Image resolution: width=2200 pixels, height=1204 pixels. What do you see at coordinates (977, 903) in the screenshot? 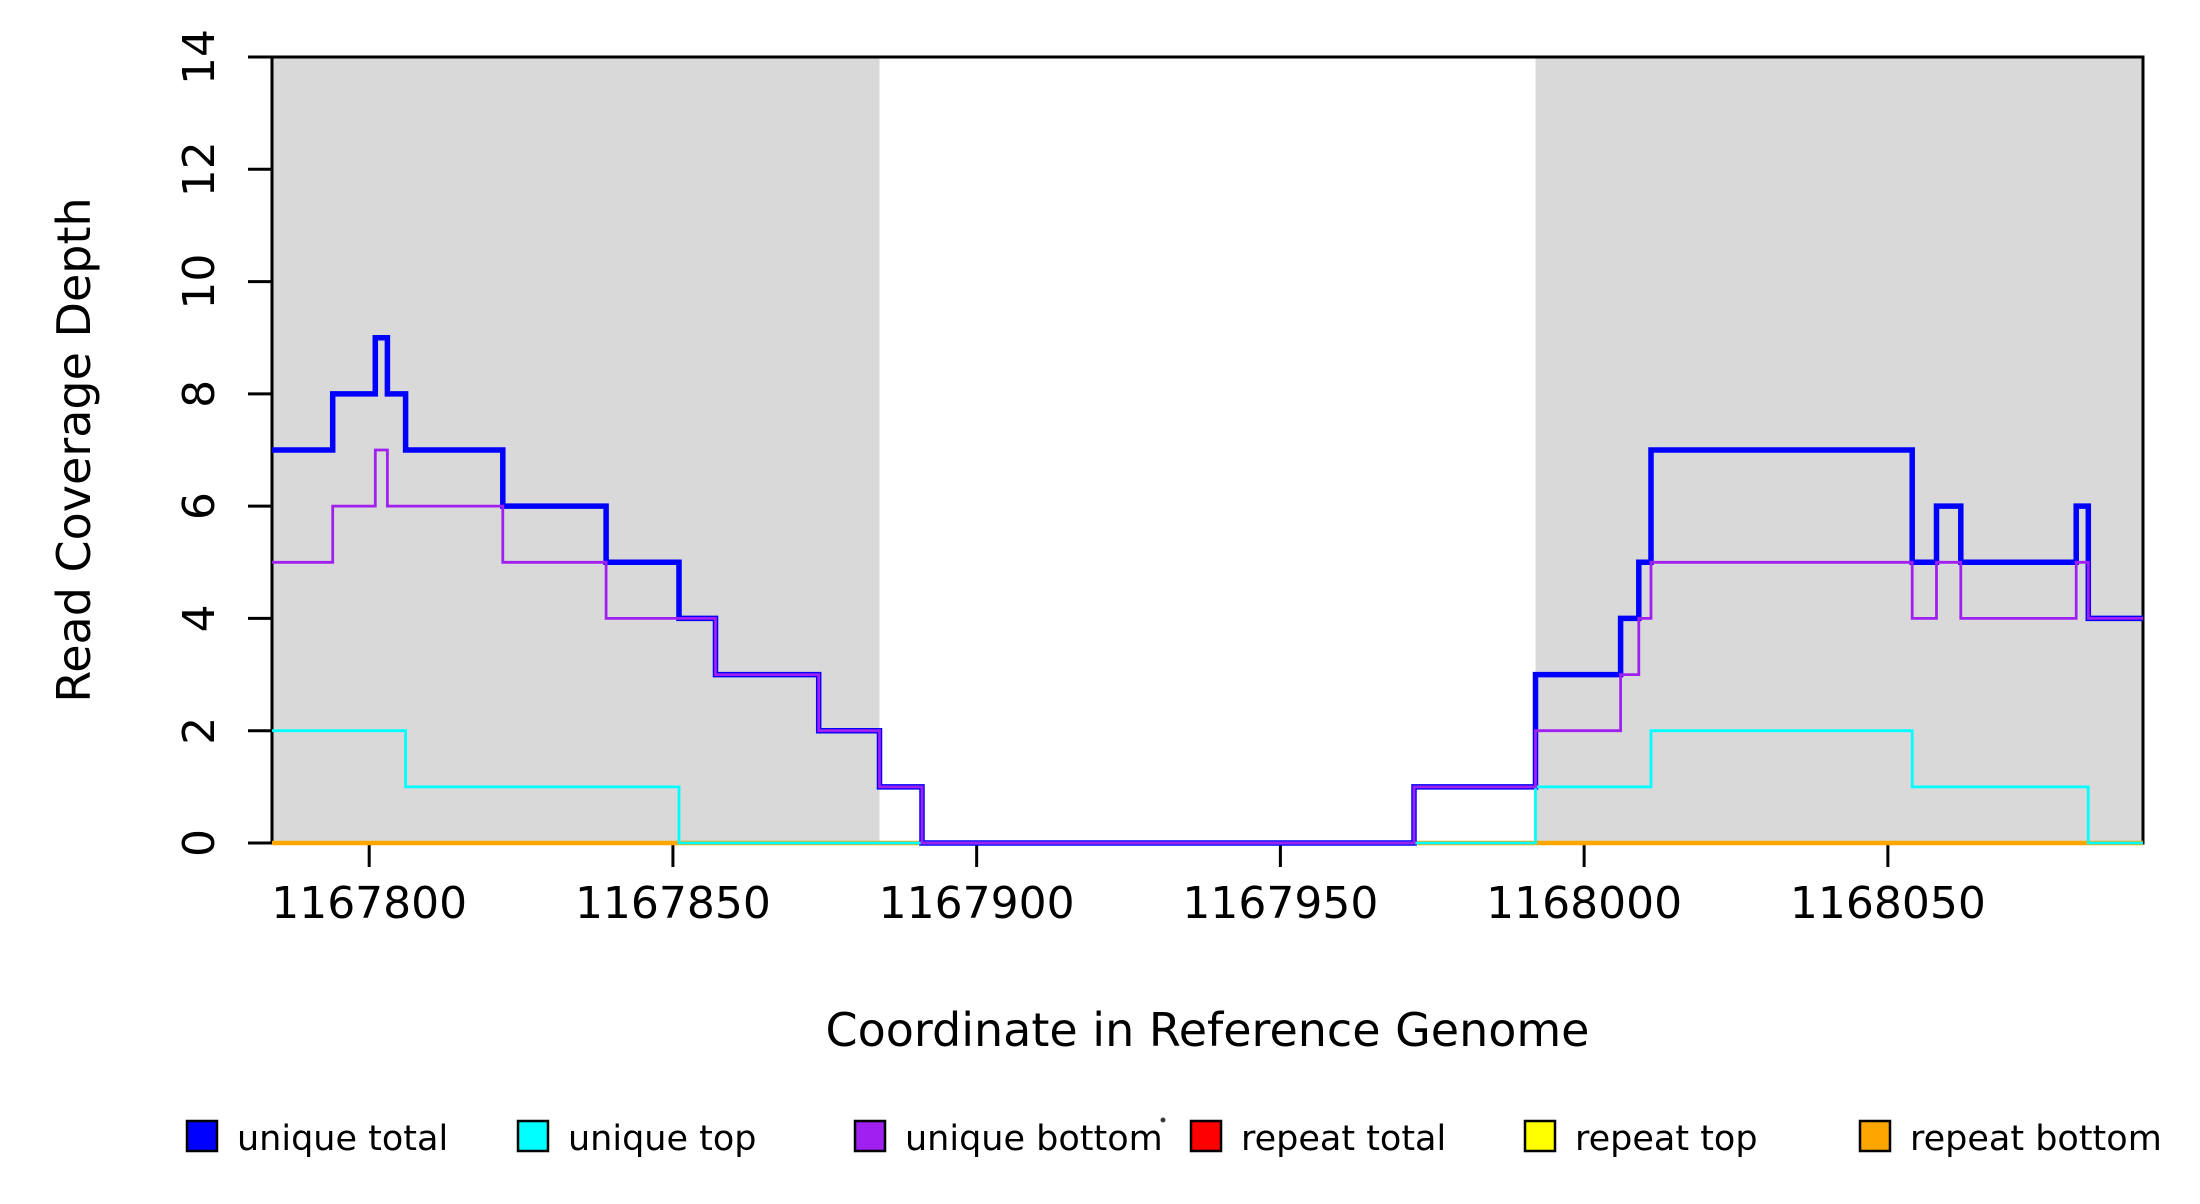
I see `x-tick-label: 1167900` at bounding box center [977, 903].